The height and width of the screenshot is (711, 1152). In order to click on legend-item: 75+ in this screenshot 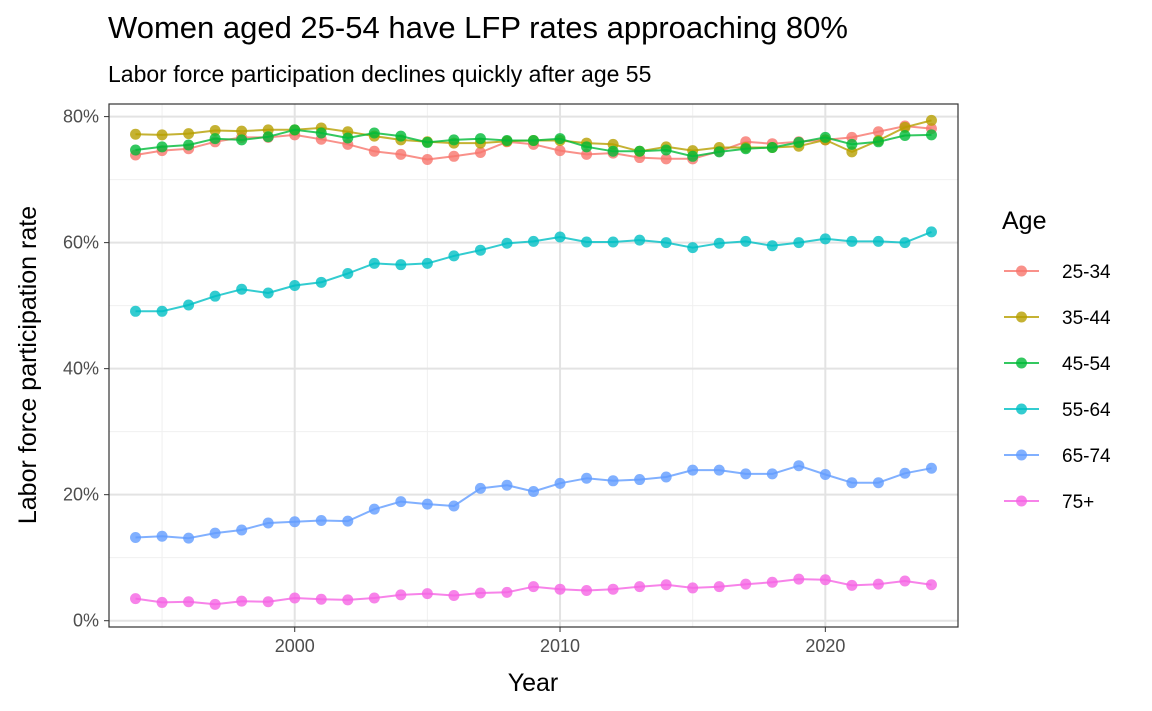, I will do `click(1049, 502)`.